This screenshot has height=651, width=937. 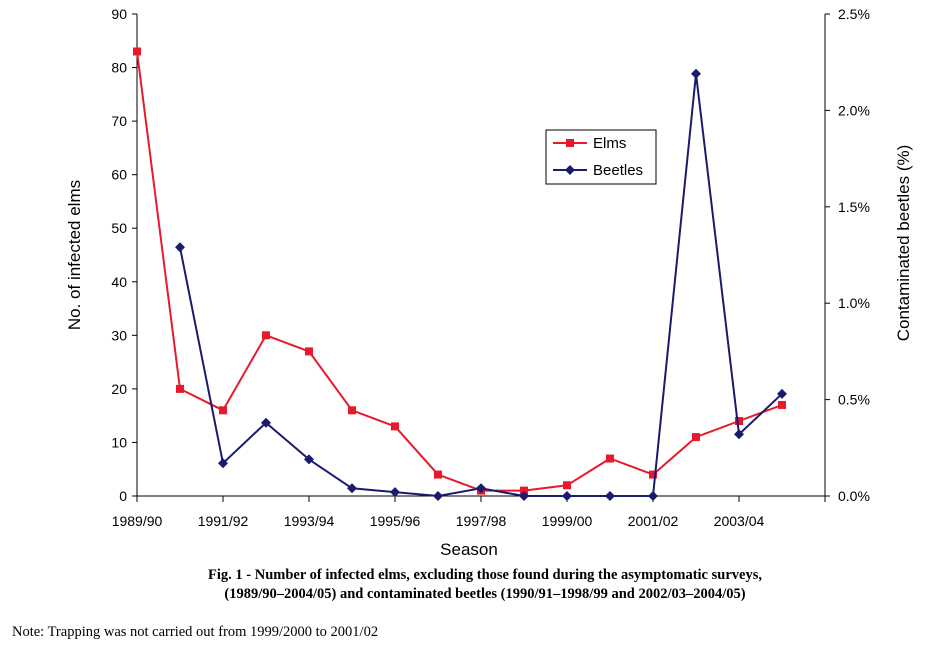 I want to click on left-tick-label: 0, so click(x=123, y=496).